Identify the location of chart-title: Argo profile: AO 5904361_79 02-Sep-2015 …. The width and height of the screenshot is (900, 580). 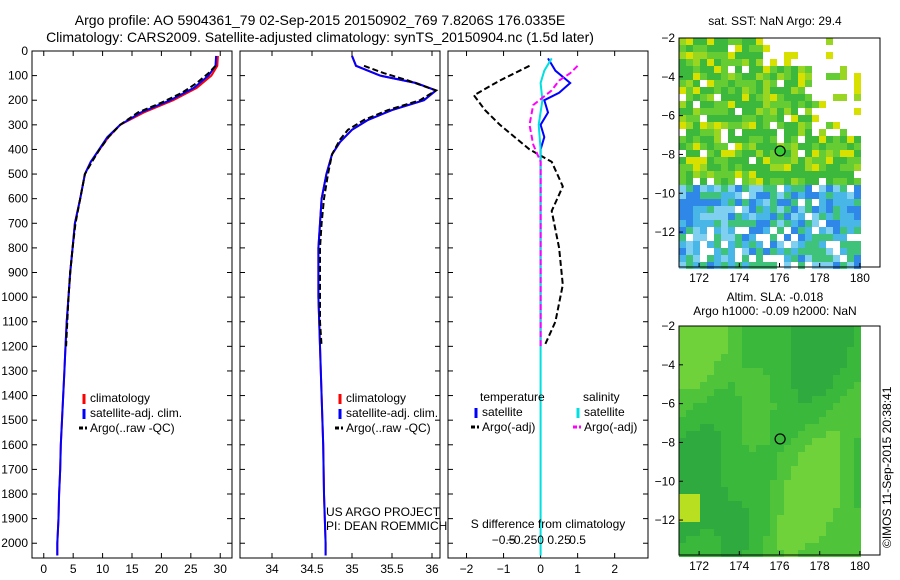
(320, 20).